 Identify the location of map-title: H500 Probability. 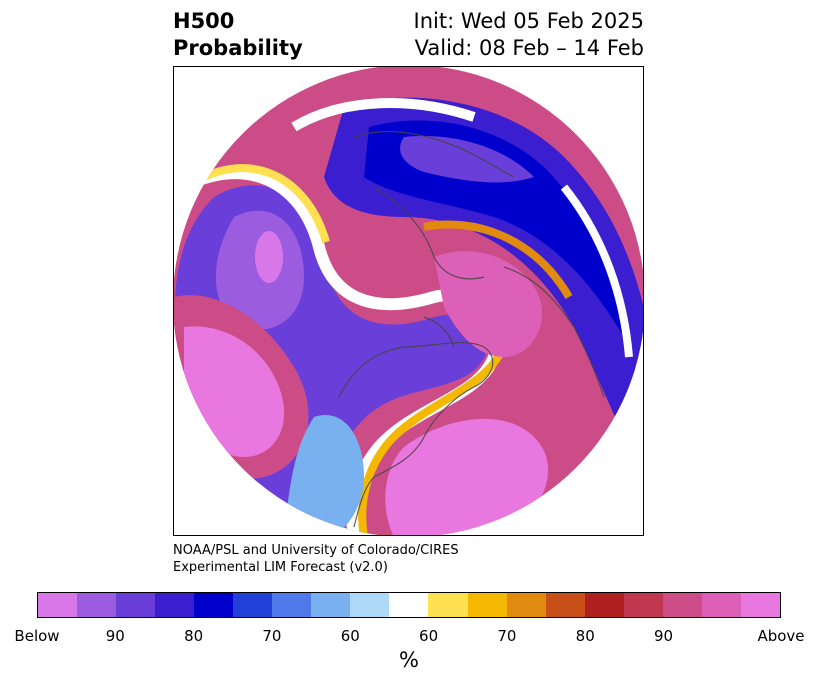
(238, 35).